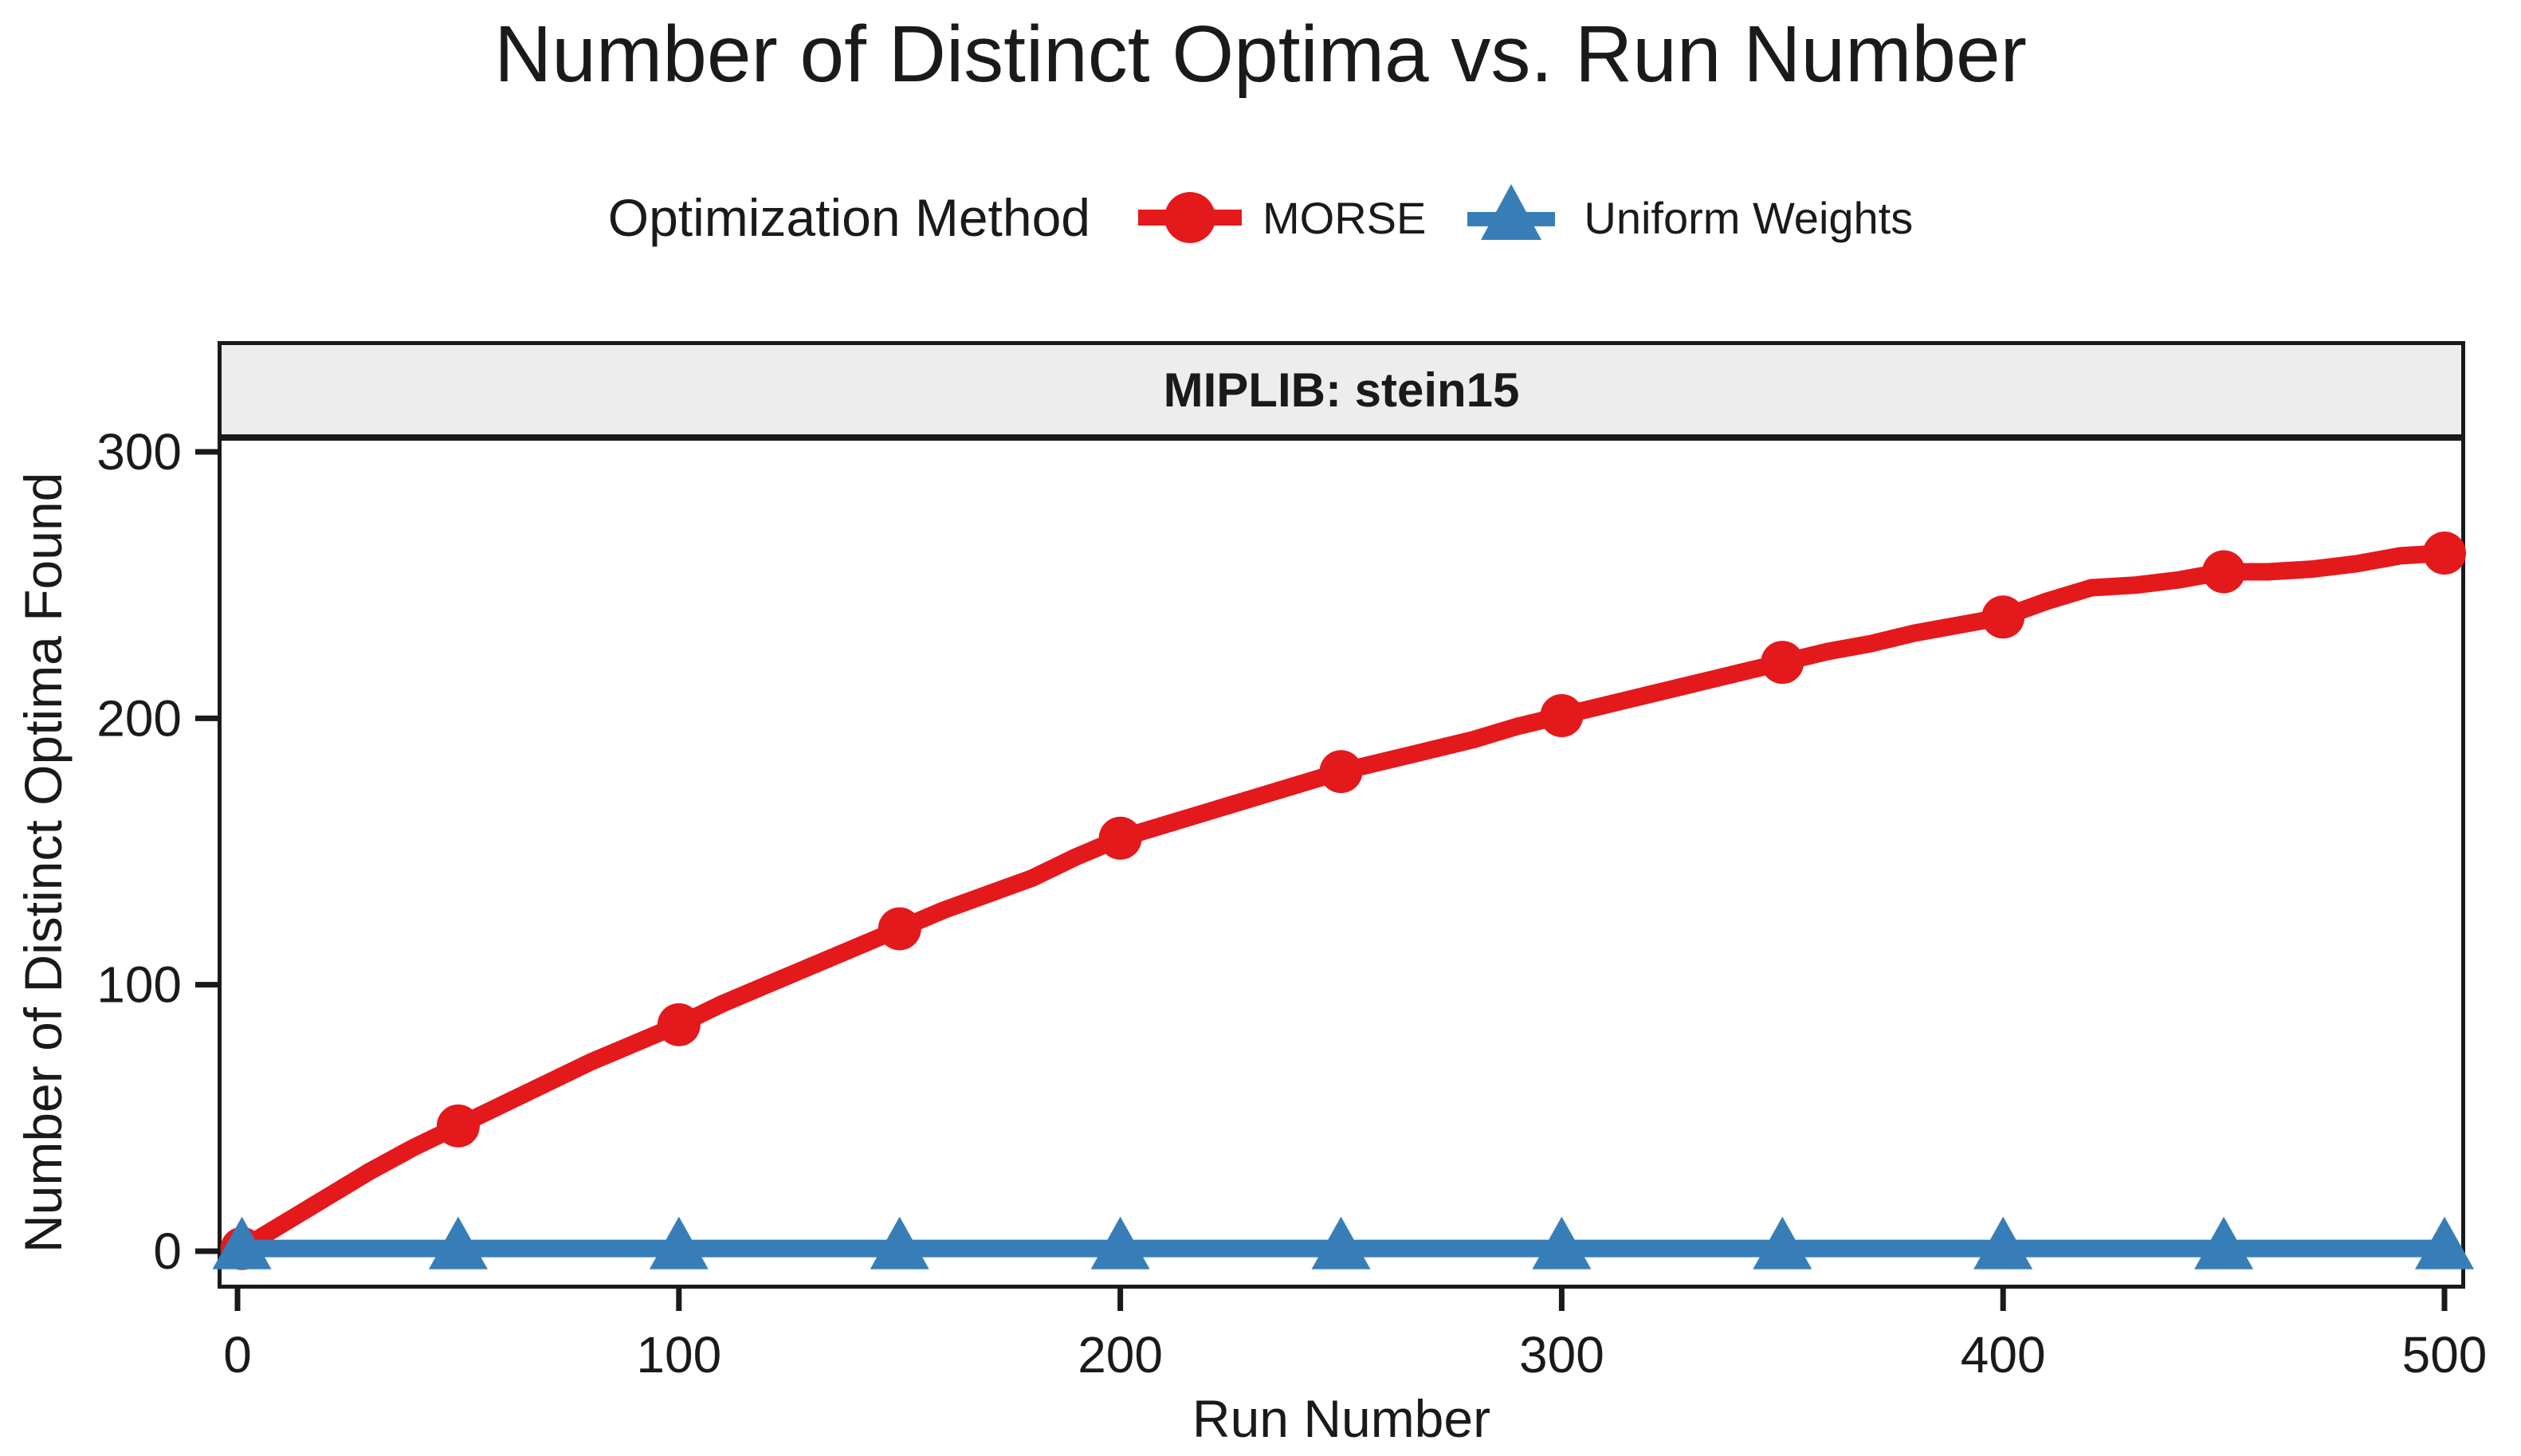 Image resolution: width=2521 pixels, height=1456 pixels. I want to click on x-tick-label: 100, so click(678, 1354).